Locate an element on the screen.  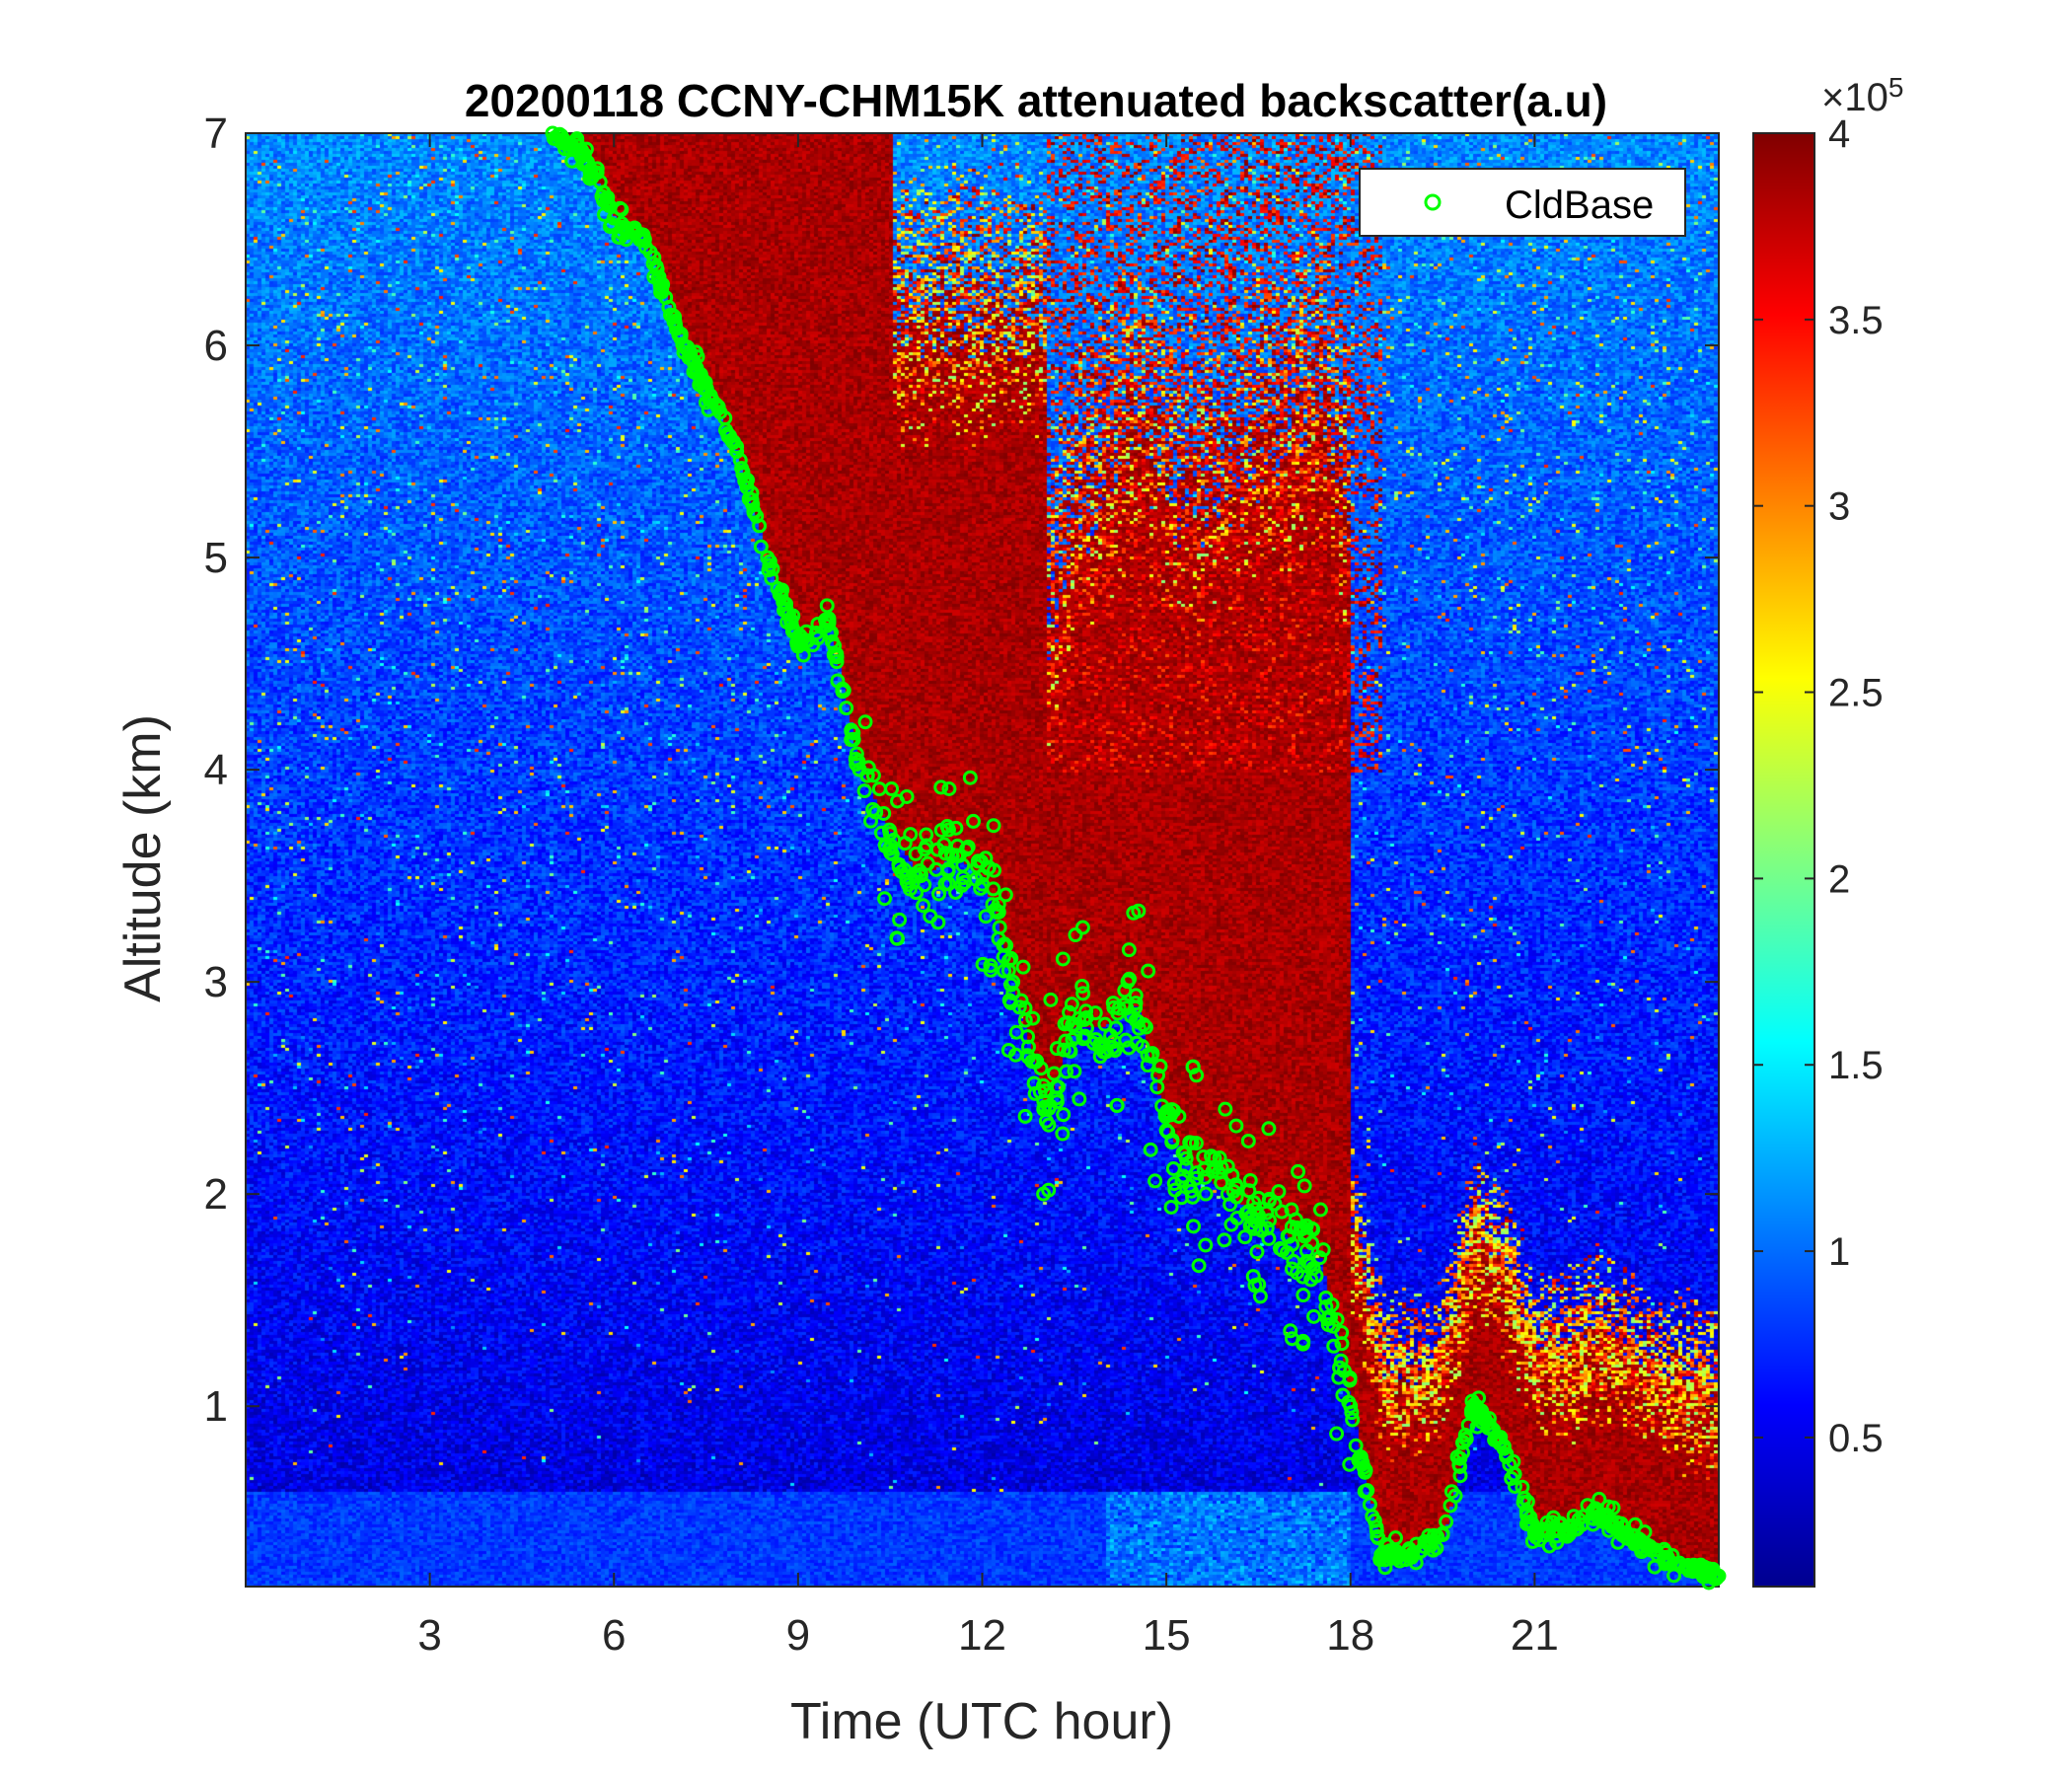
x-axis-label: Time (UTC hour) is located at coordinates (981, 1722).